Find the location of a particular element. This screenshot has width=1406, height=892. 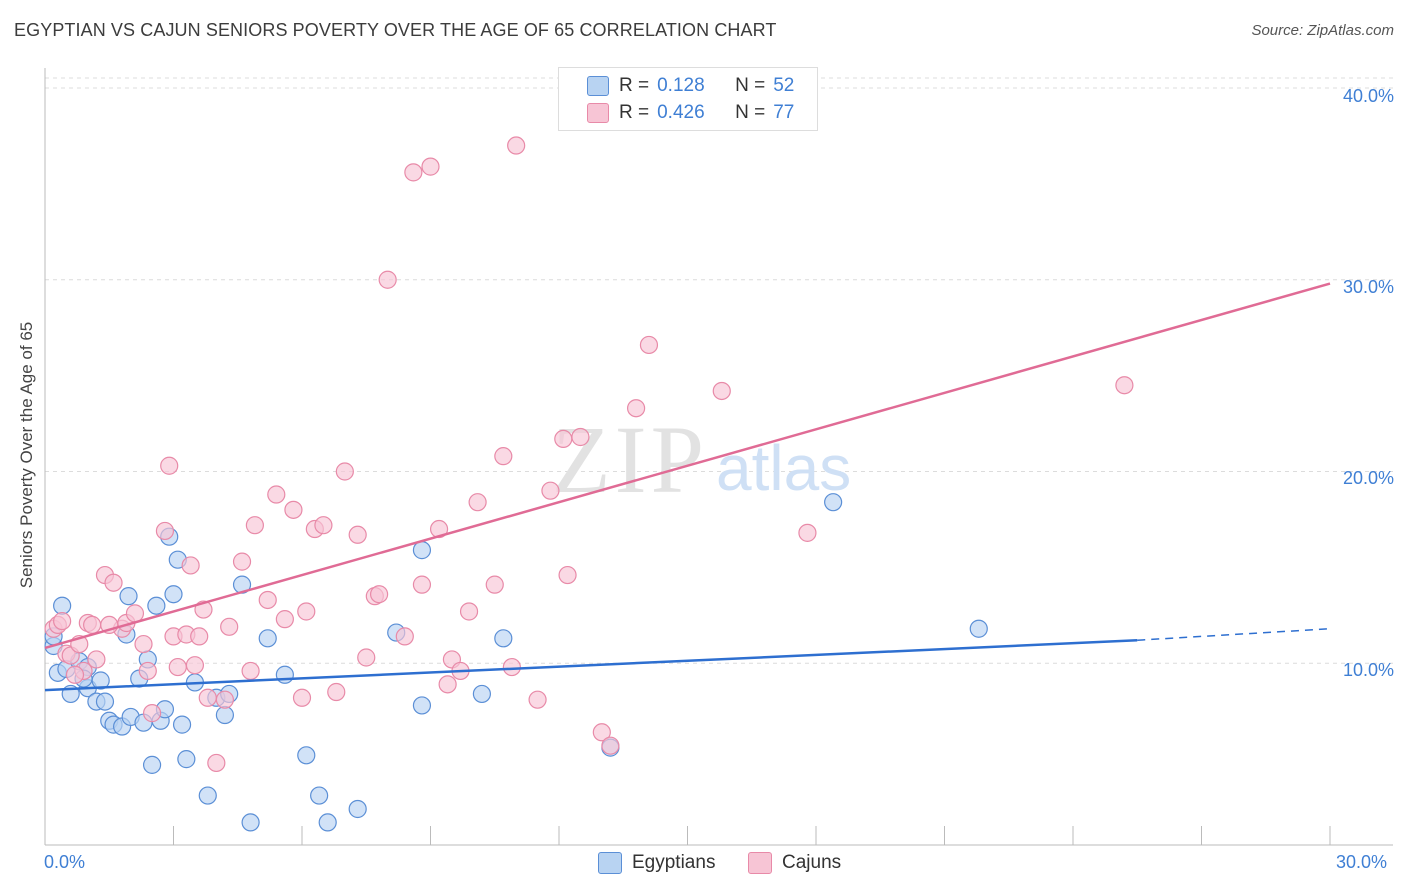

r-label: R = is located at coordinates (634, 112).